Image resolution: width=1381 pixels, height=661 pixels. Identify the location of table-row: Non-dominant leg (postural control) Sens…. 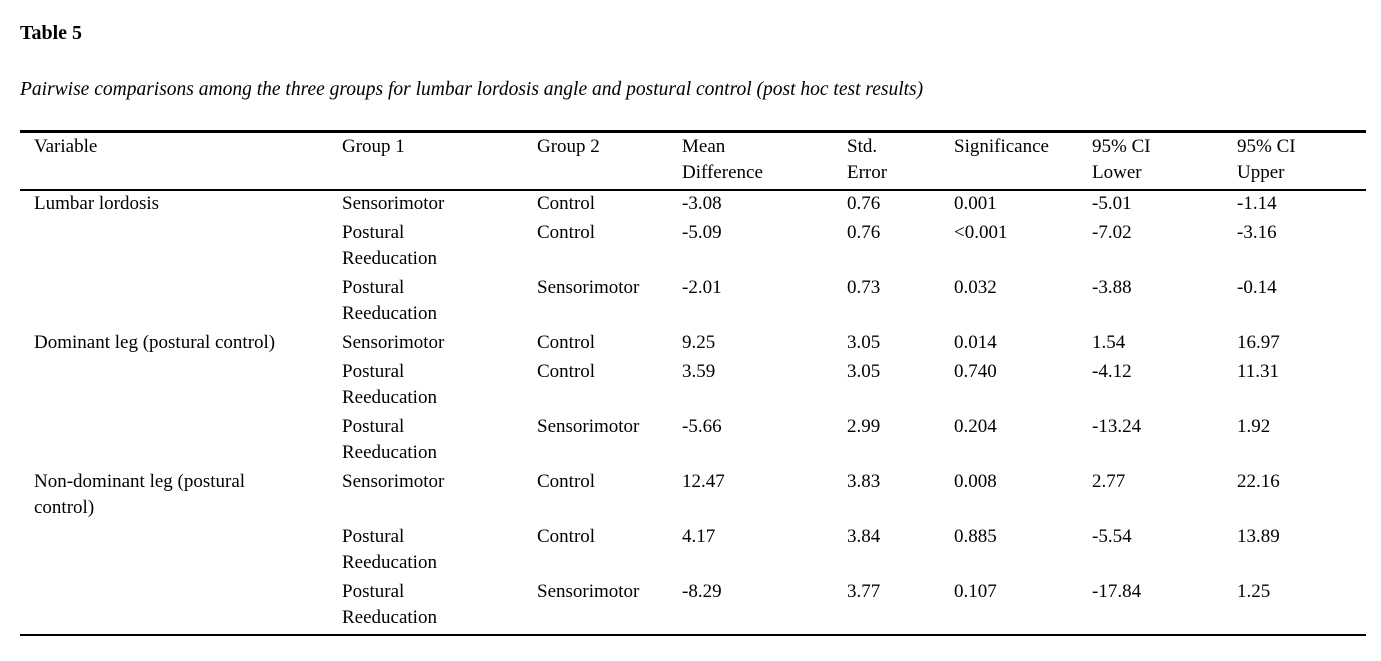
(693, 496).